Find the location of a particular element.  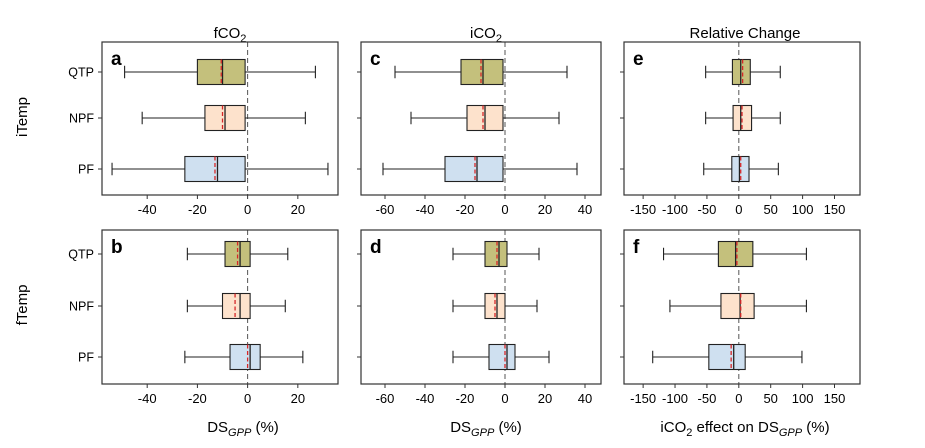

panel-f: f -150 -100 -50 0 50 100 150 is located at coordinates (740, 317).